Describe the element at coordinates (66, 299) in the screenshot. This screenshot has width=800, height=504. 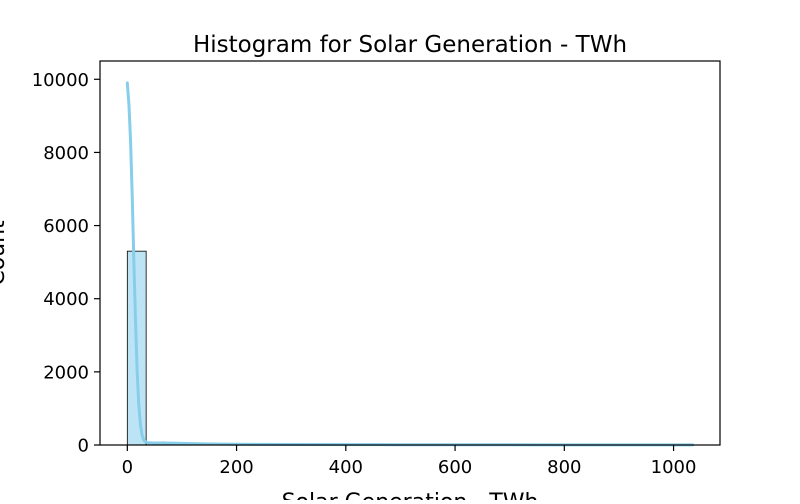
I see `y-tick-label: 4000` at that location.